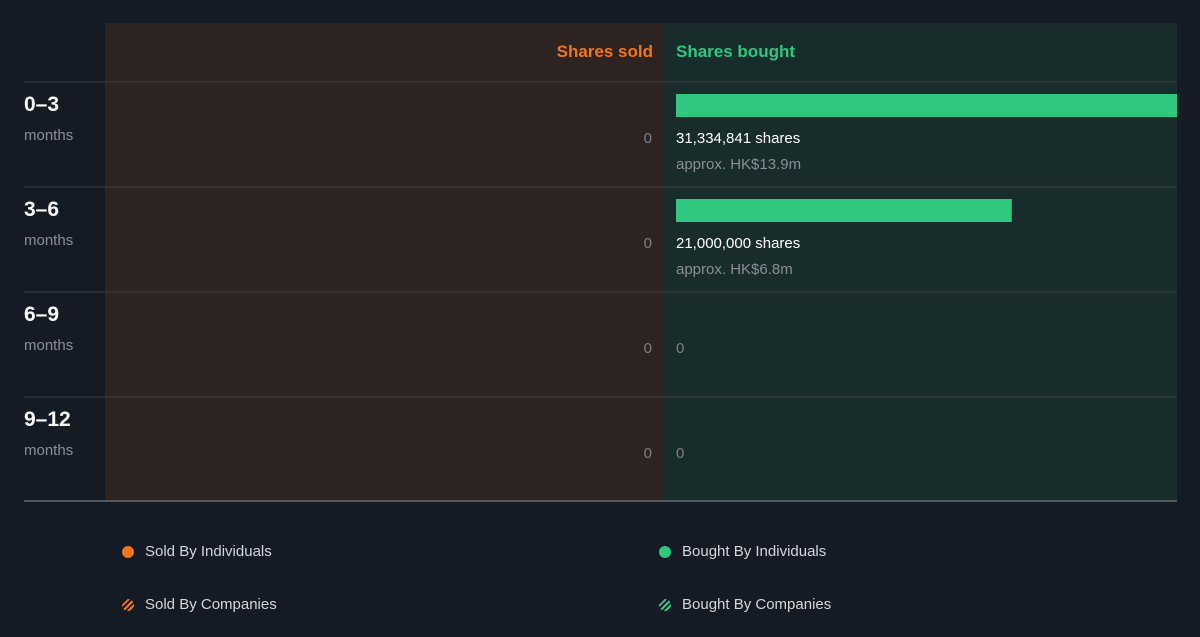 The width and height of the screenshot is (1200, 637). I want to click on legend-bought-individuals: Bought By Individuals, so click(742, 551).